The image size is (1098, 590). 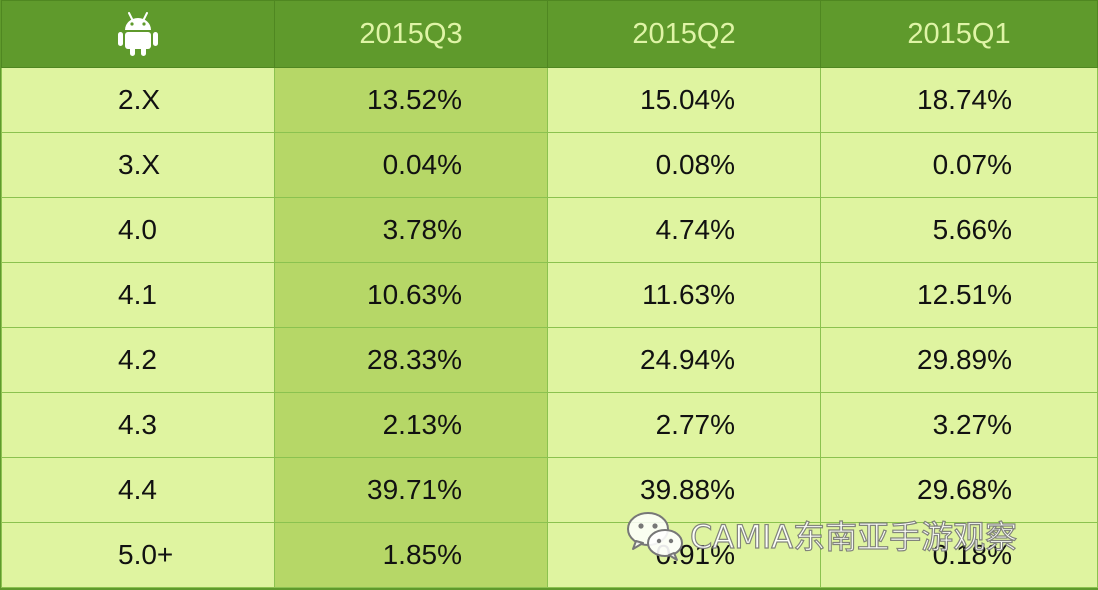 I want to click on value-cell-2015q3: 39.71%, so click(x=411, y=490).